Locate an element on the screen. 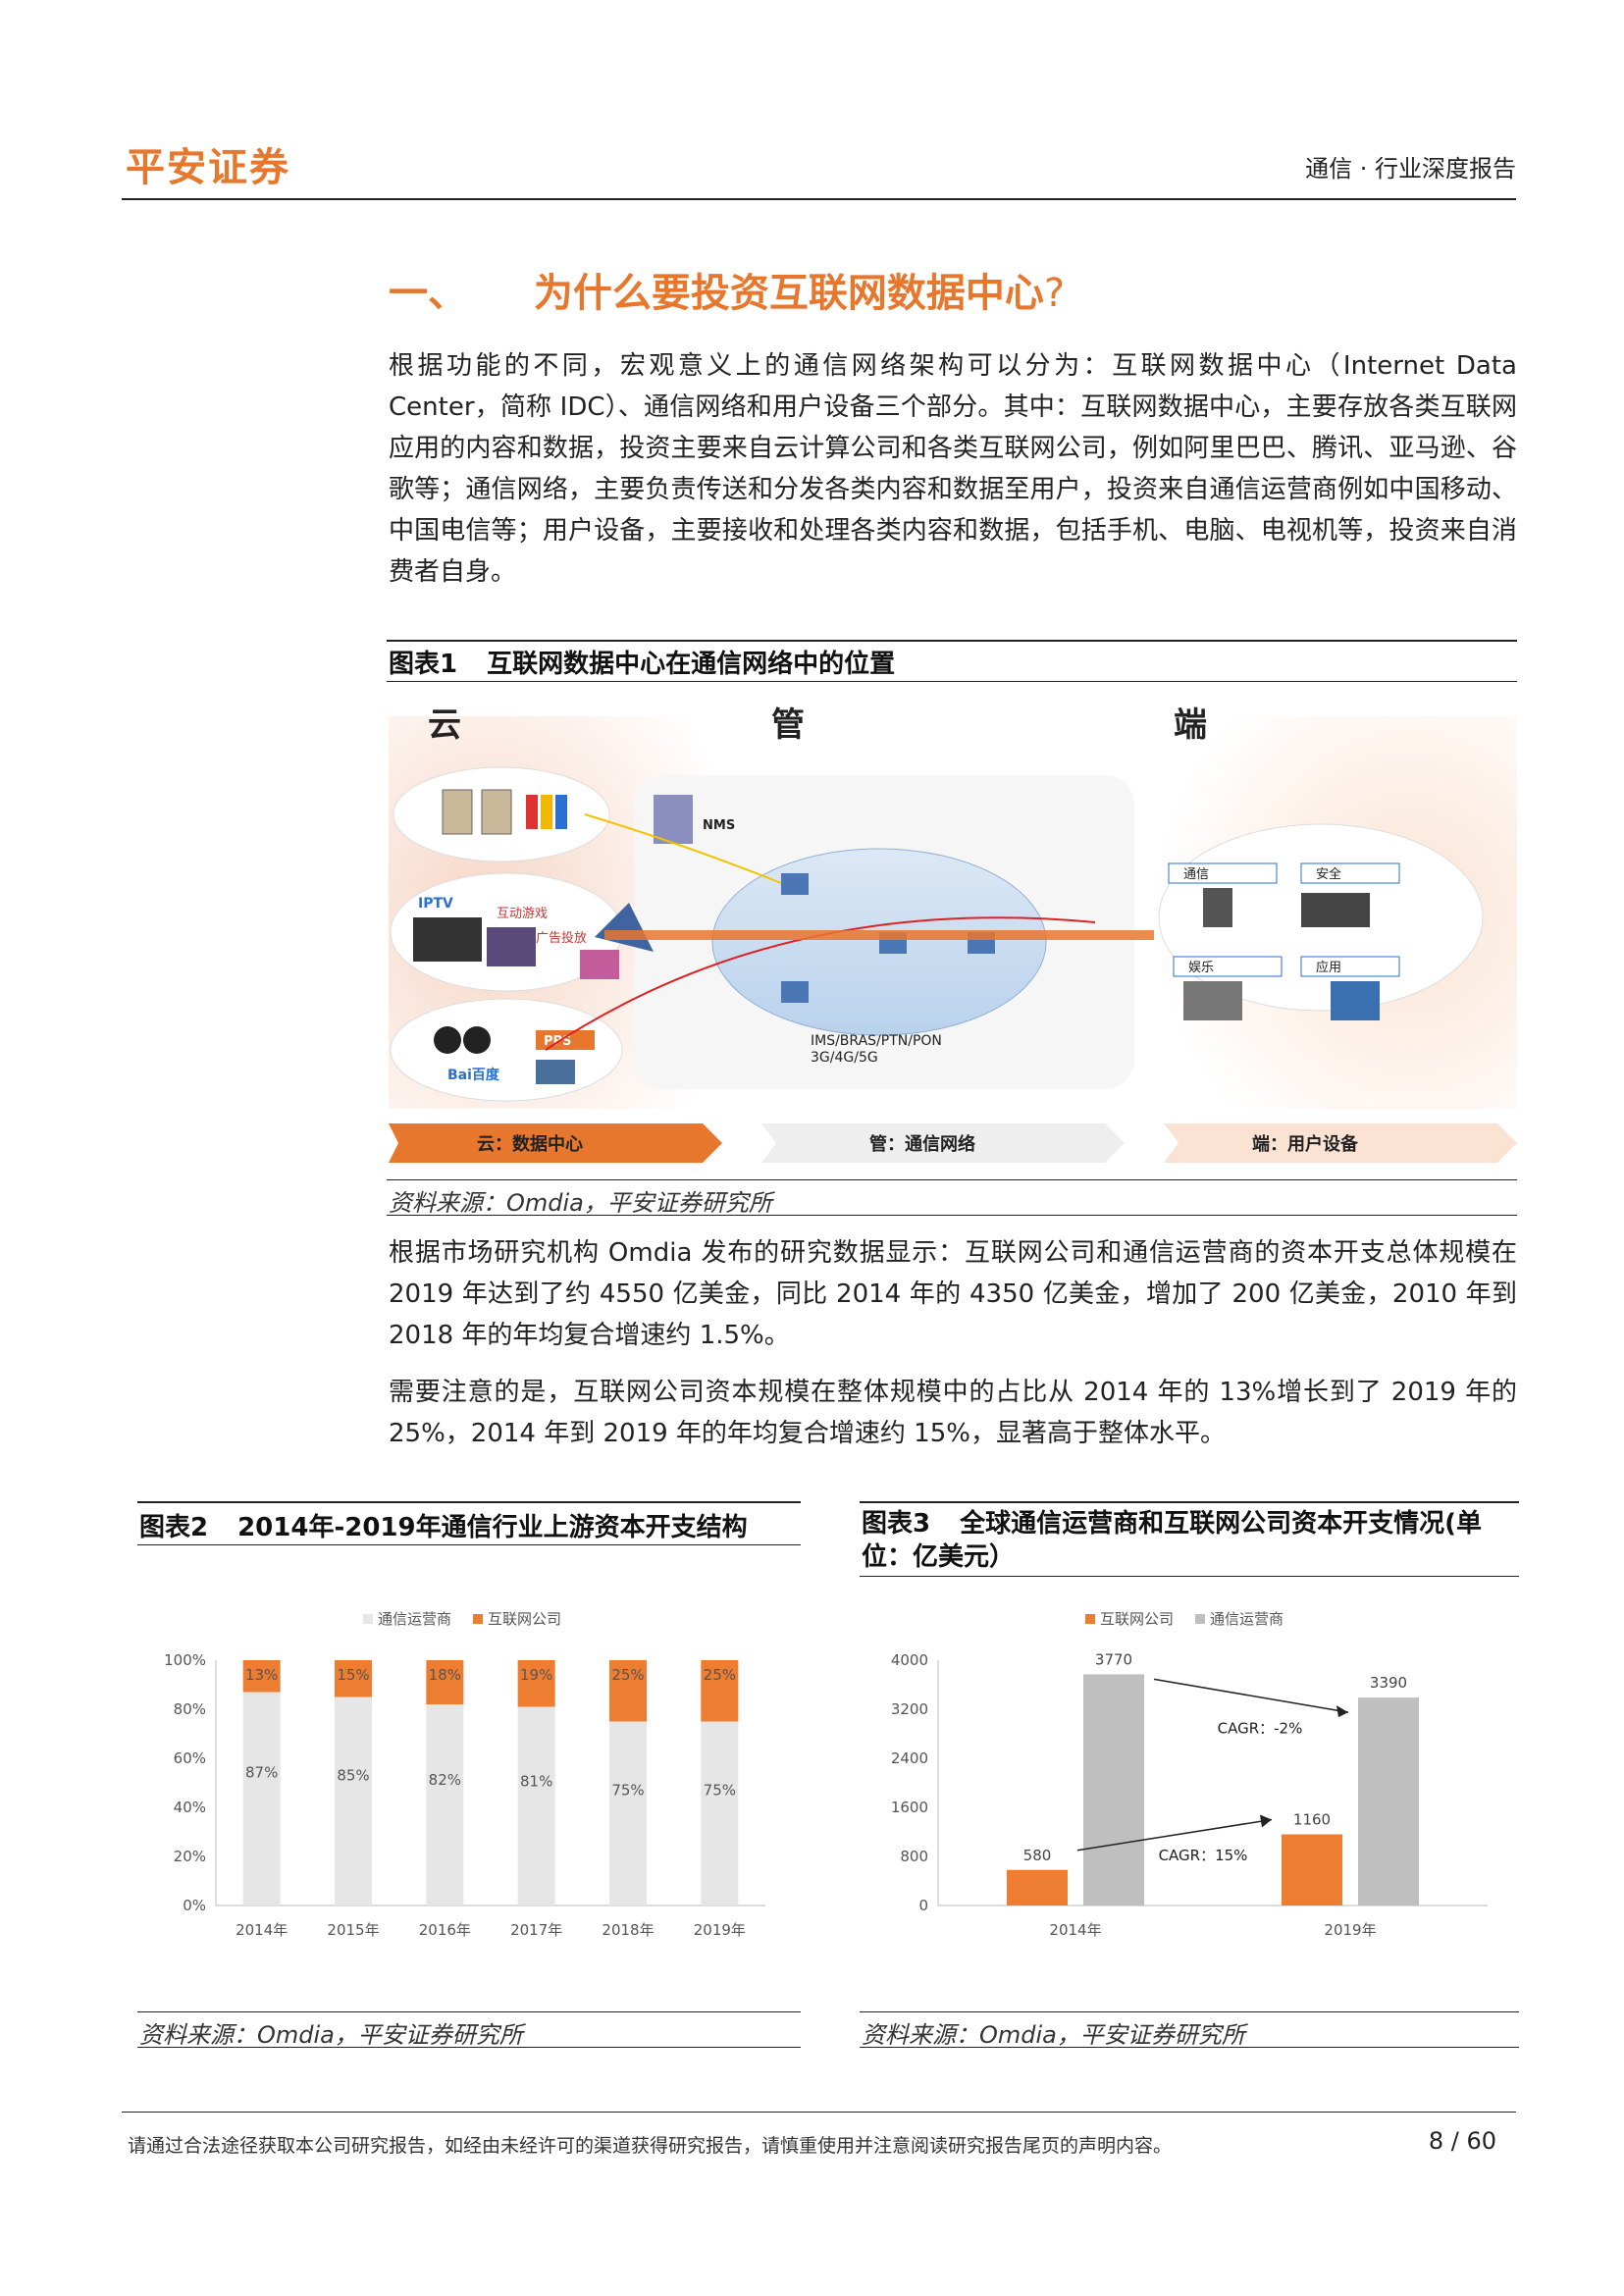  link-line is located at coordinates (683, 848).